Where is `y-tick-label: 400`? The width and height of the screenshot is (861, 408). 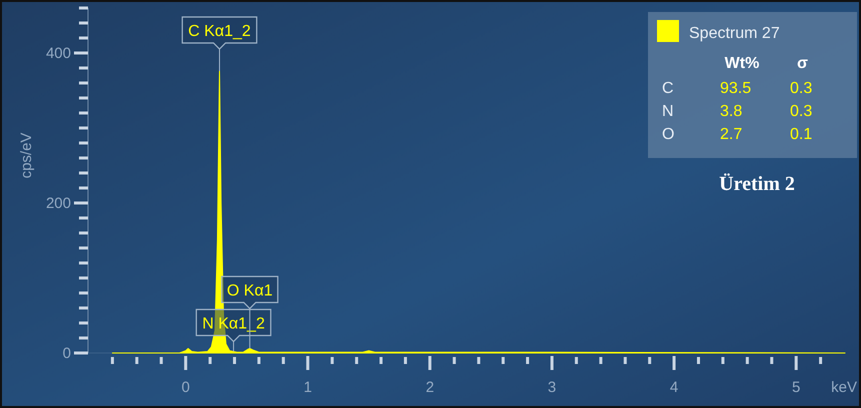 y-tick-label: 400 is located at coordinates (58, 53).